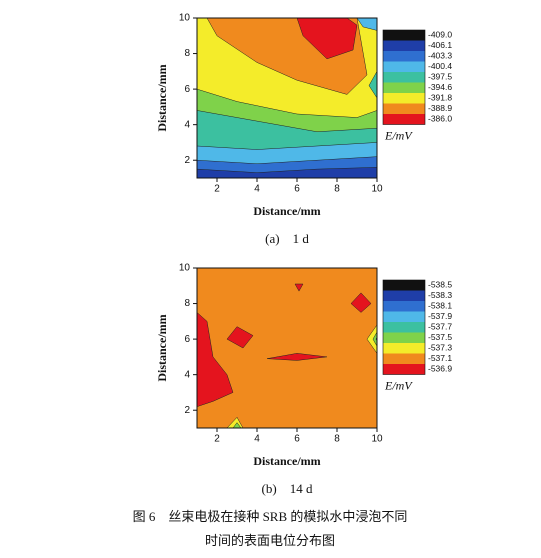 The image size is (541, 558). Describe the element at coordinates (440, 337) in the screenshot. I see `colorbar-tick-label: -537.5` at that location.